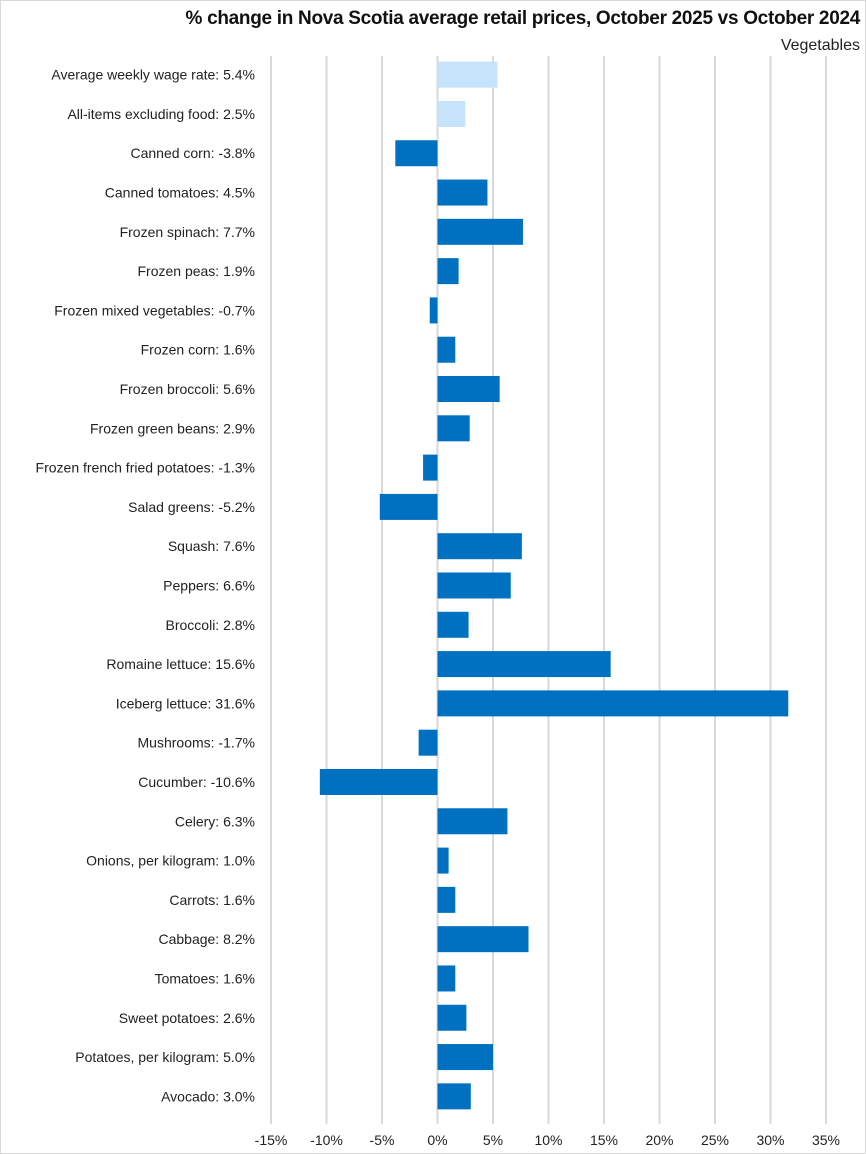 The image size is (866, 1154). I want to click on x-tick-label: -10%, so click(326, 1140).